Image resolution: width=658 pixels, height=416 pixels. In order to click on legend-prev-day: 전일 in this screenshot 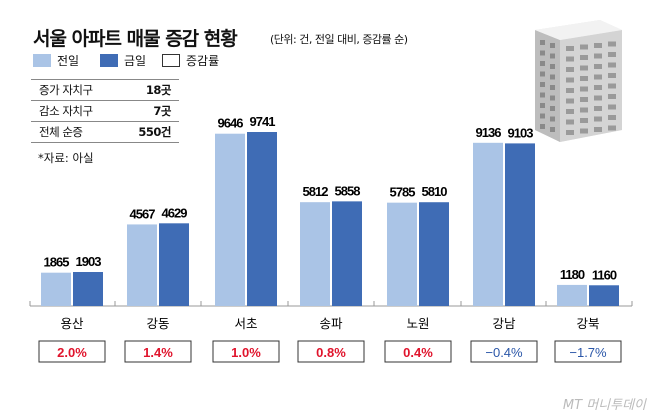, I will do `click(56, 60)`.